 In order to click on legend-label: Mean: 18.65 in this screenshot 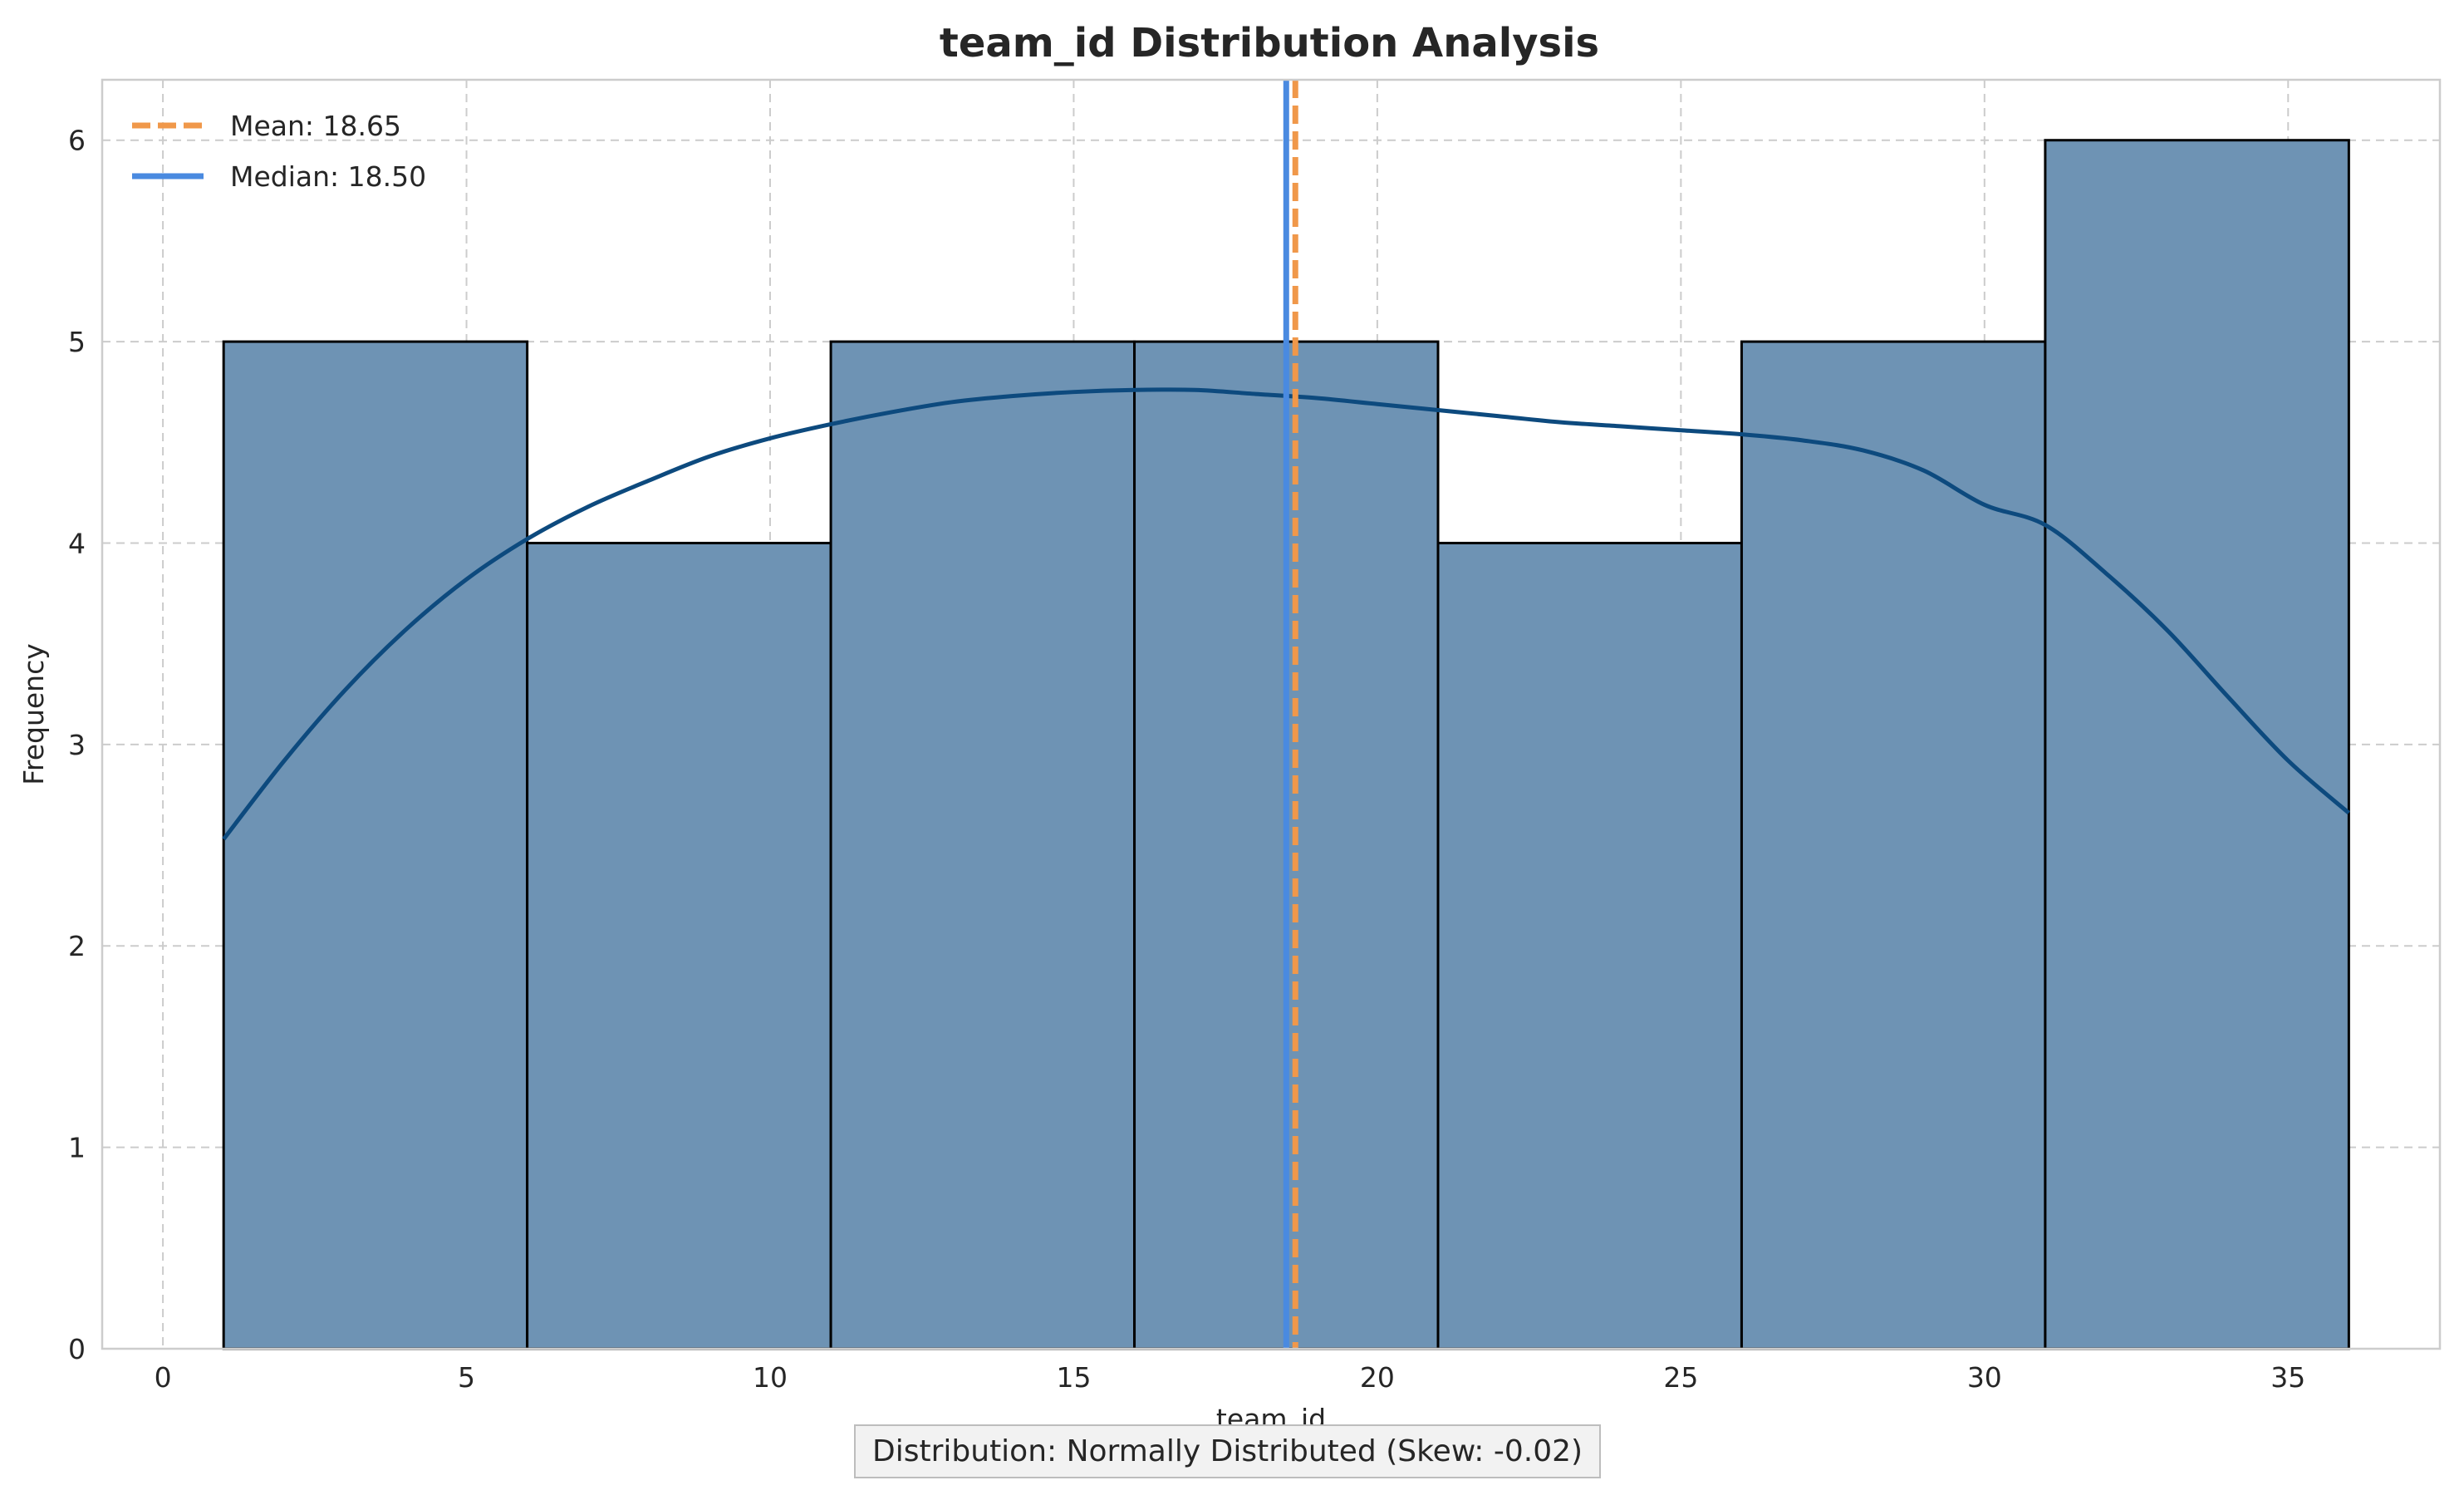, I will do `click(315, 126)`.